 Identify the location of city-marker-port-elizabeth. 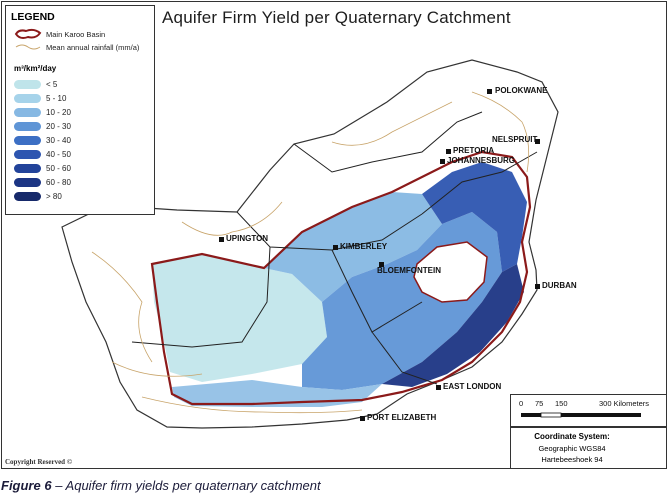
(362, 418).